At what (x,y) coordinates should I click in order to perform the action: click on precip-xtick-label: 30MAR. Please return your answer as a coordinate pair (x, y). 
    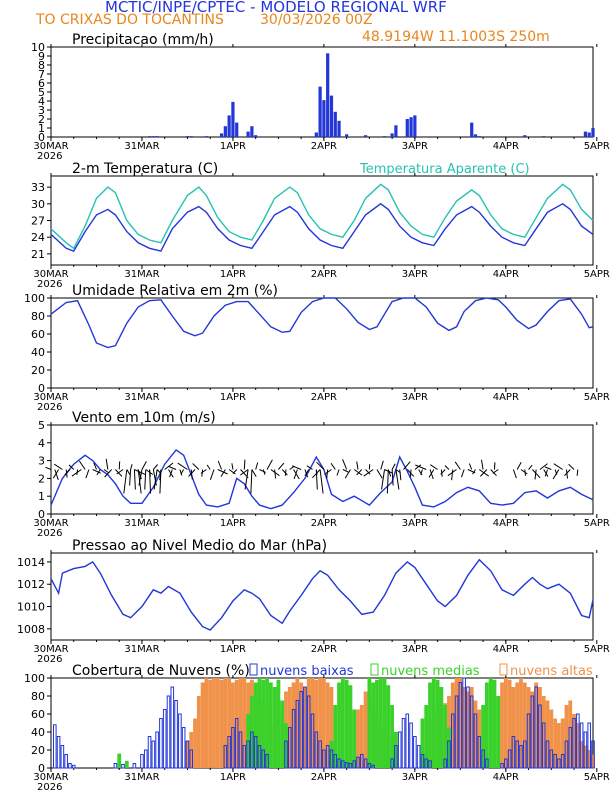
    Looking at the image, I should click on (50, 146).